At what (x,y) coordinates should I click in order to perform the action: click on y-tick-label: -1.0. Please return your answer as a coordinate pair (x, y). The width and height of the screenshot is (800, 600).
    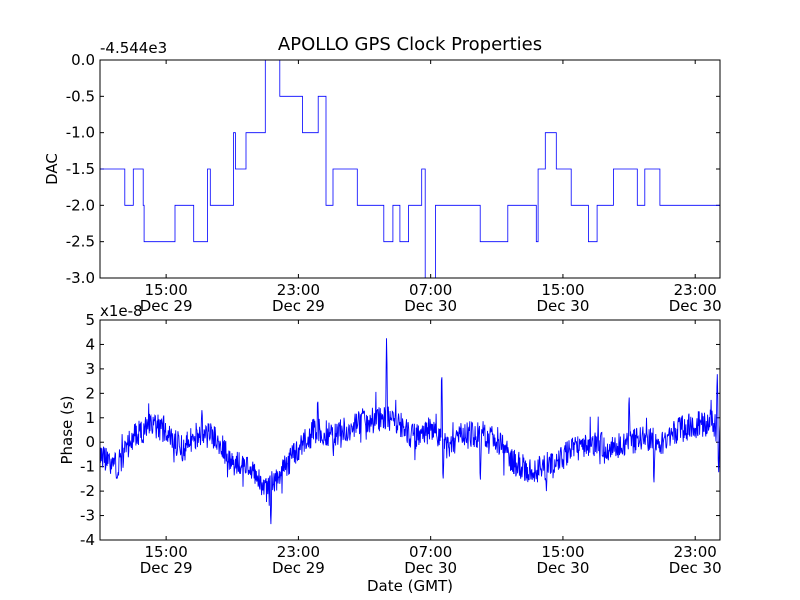
    Looking at the image, I should click on (80, 133).